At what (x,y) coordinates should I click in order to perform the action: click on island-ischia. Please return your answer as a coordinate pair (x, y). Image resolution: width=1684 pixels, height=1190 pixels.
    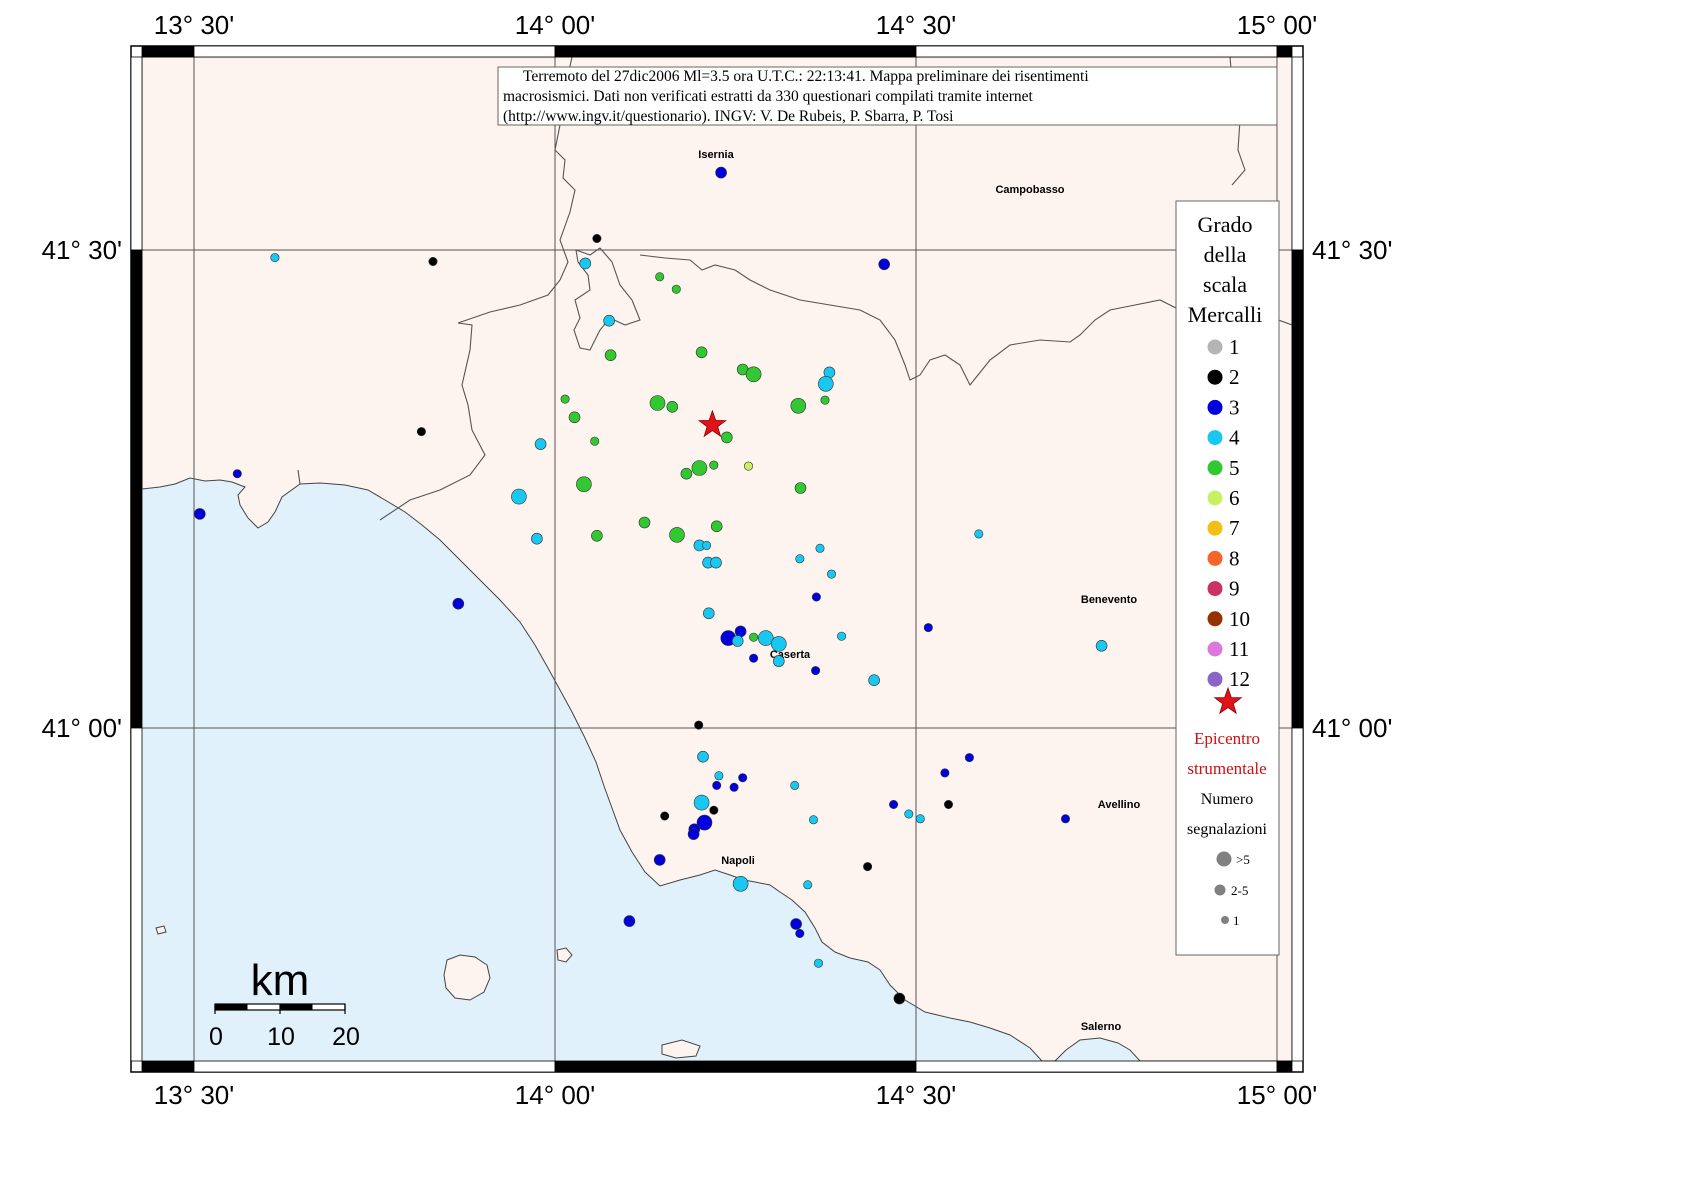
    Looking at the image, I should click on (467, 977).